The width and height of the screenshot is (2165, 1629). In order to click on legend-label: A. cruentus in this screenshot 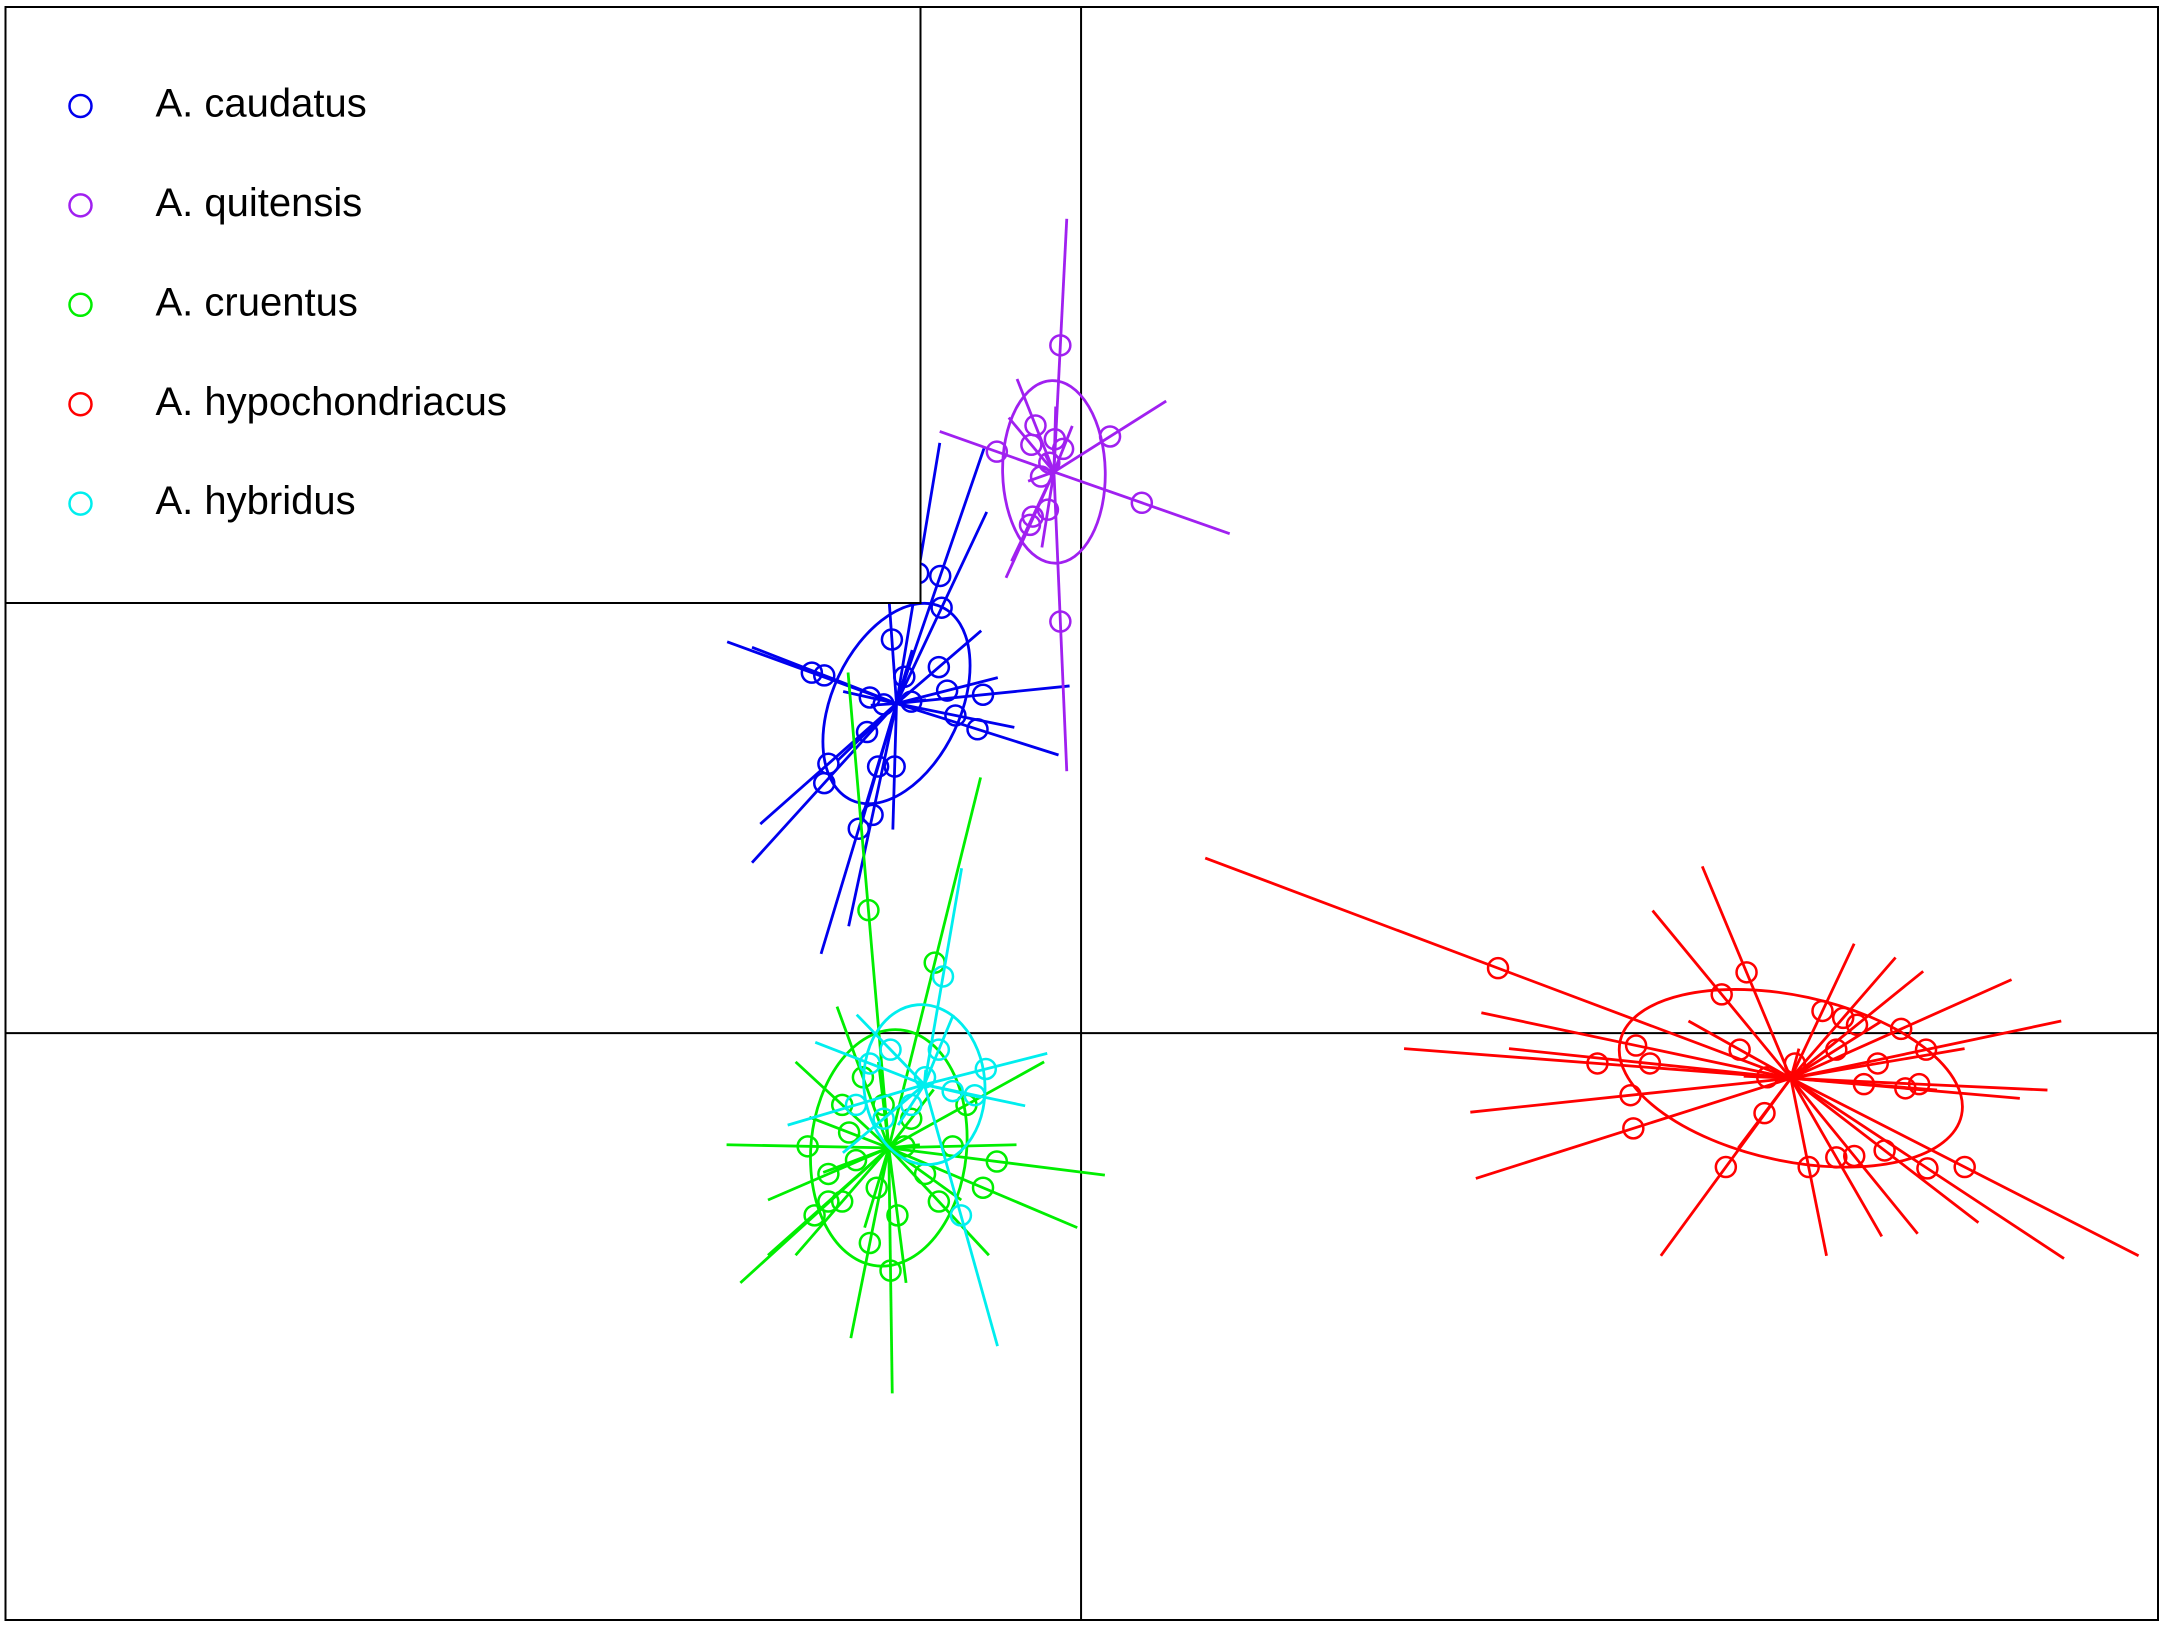, I will do `click(257, 302)`.